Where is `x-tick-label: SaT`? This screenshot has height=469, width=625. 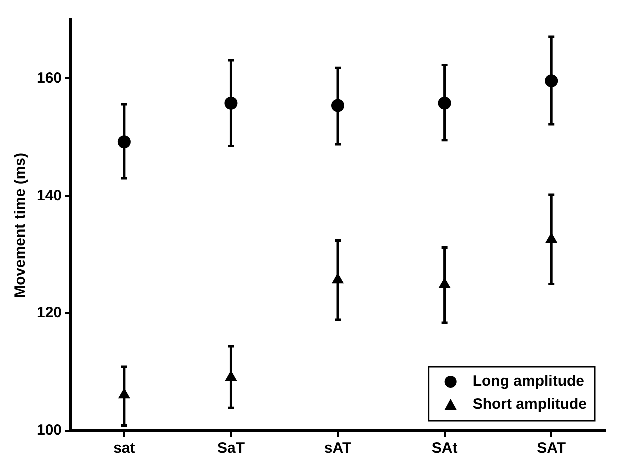 x-tick-label: SaT is located at coordinates (231, 449).